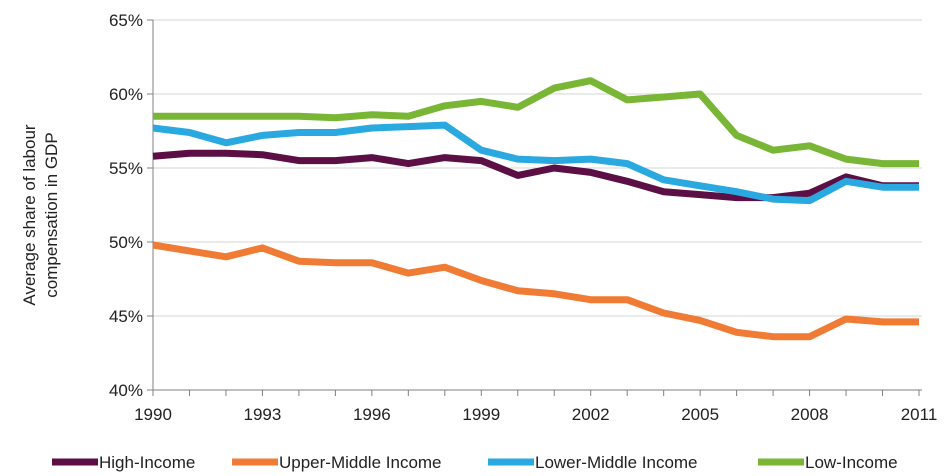 This screenshot has width=944, height=476. I want to click on y-axis-title-line: compensation in GDP, so click(51, 214).